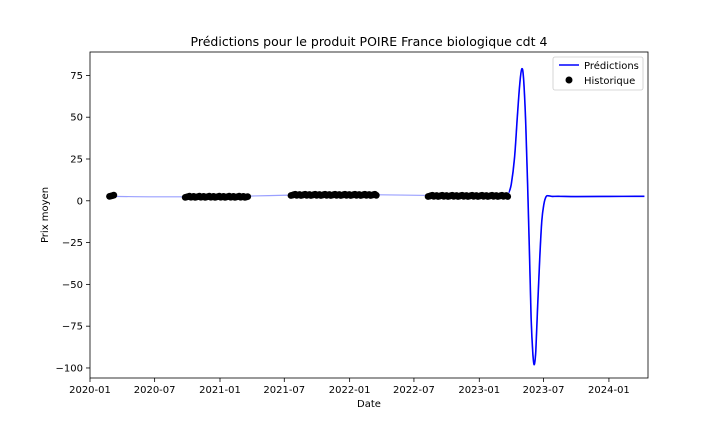 The height and width of the screenshot is (432, 720). Describe the element at coordinates (609, 390) in the screenshot. I see `x-tick-label: 2024-01` at that location.